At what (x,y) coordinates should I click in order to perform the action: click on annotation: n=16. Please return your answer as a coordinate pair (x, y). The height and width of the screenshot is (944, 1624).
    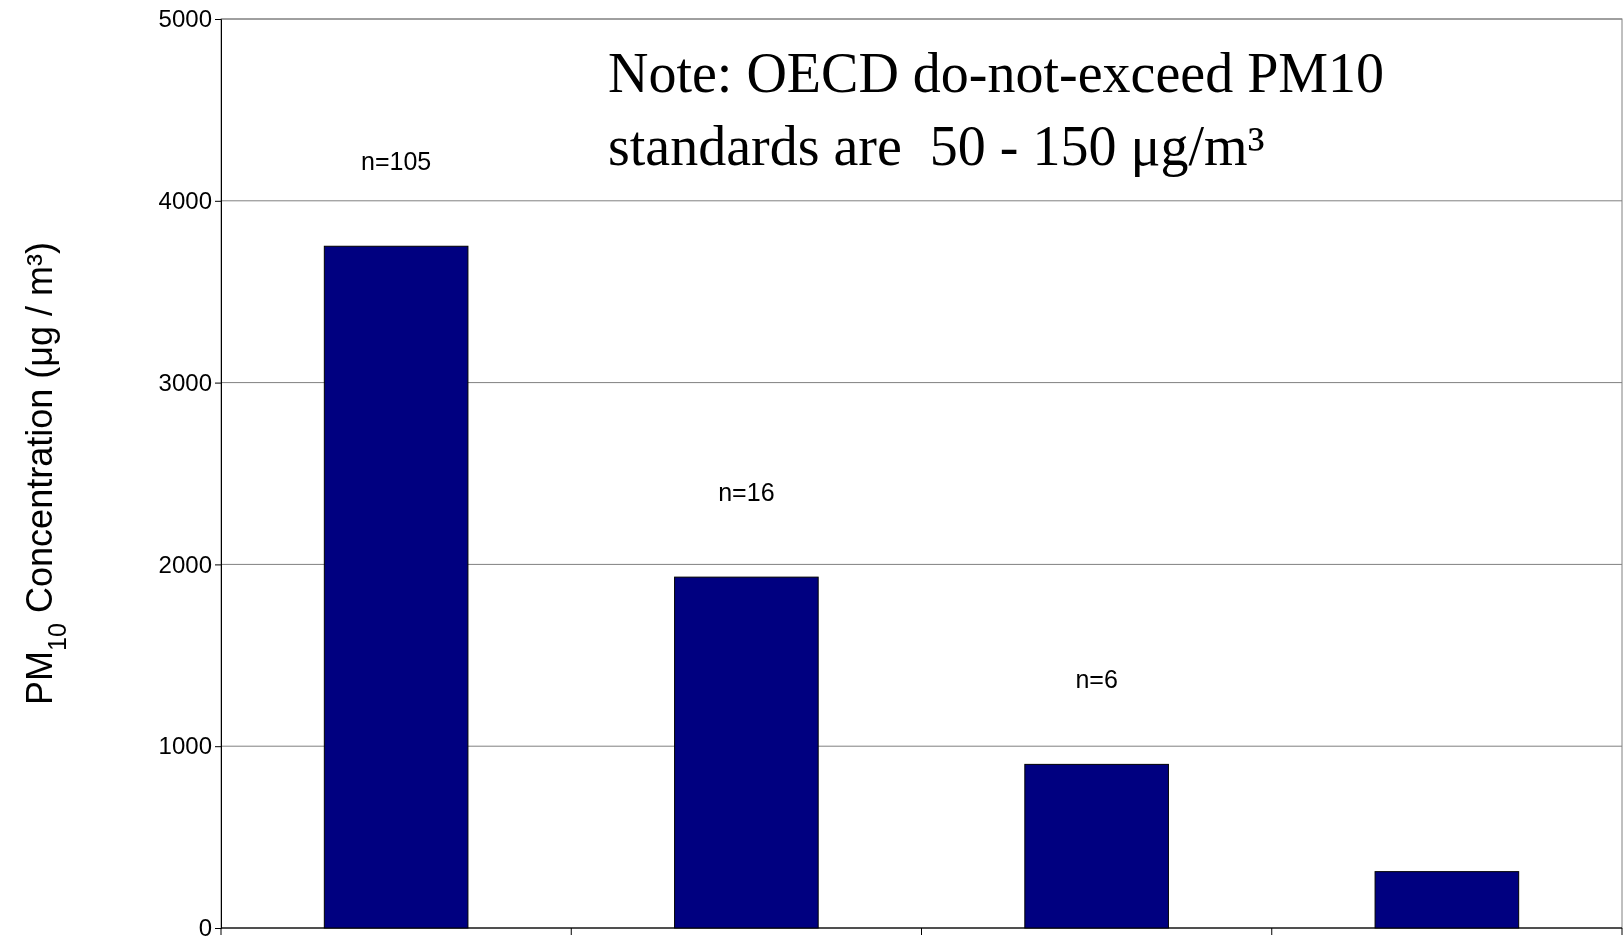
    Looking at the image, I should click on (746, 491).